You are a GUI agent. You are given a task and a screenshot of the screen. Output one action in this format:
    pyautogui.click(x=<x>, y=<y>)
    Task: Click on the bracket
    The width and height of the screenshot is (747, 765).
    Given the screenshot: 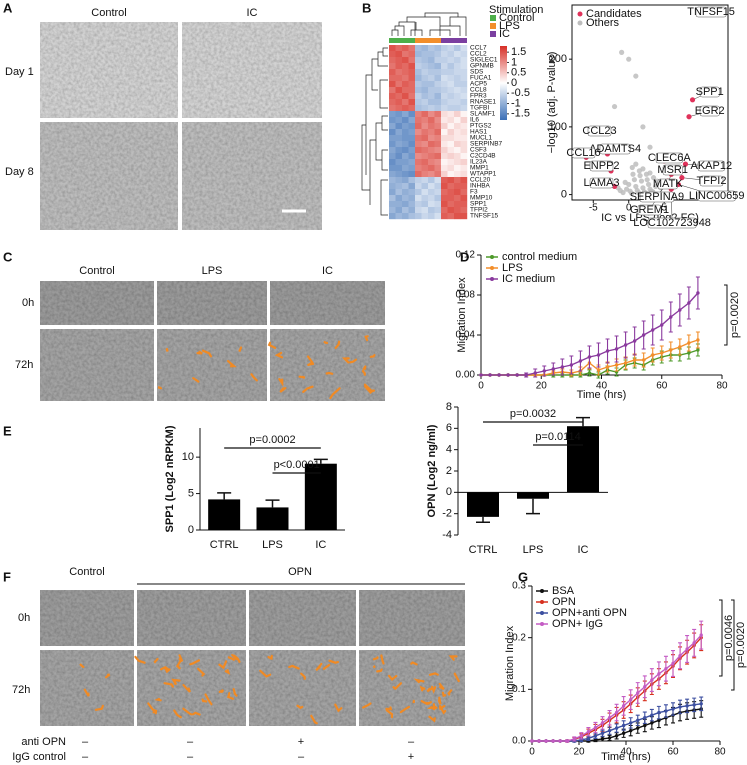 What is the action you would take?
    pyautogui.click(x=733, y=645)
    